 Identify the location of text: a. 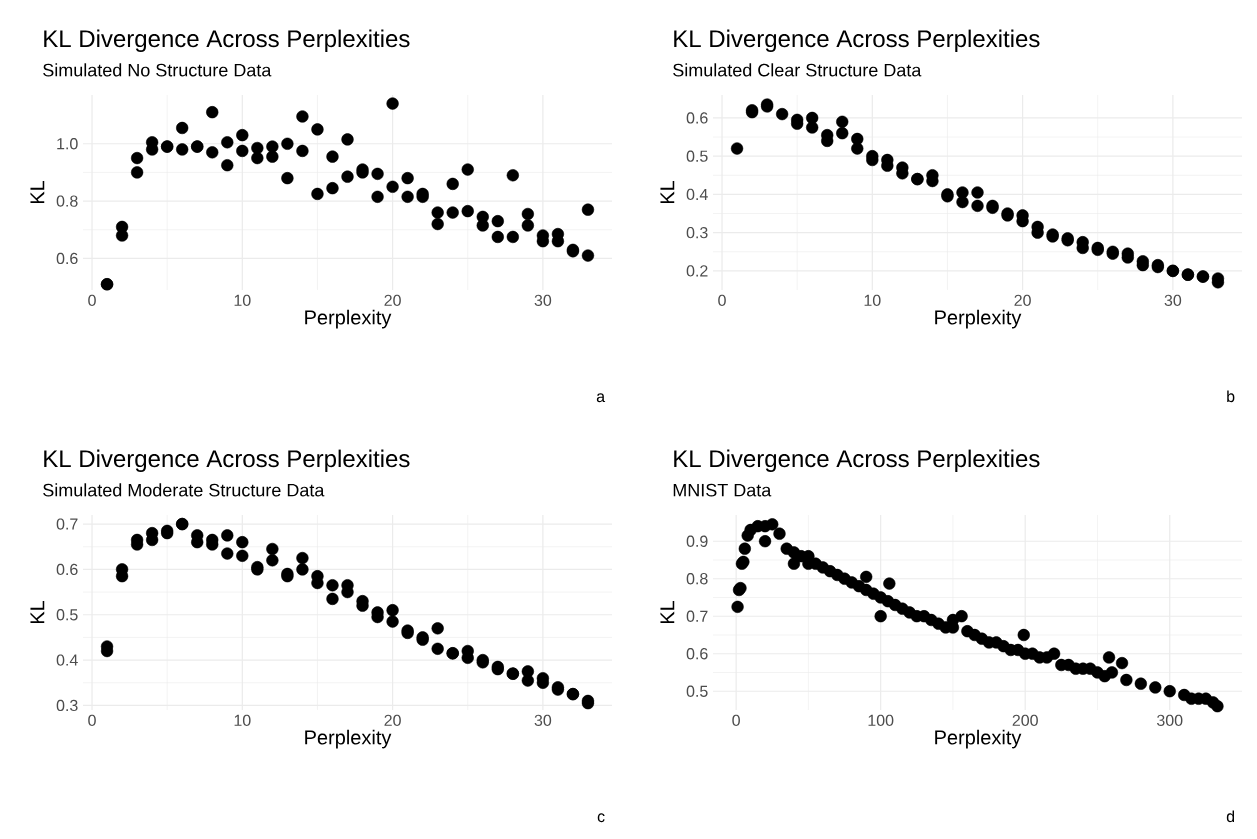
(601, 398).